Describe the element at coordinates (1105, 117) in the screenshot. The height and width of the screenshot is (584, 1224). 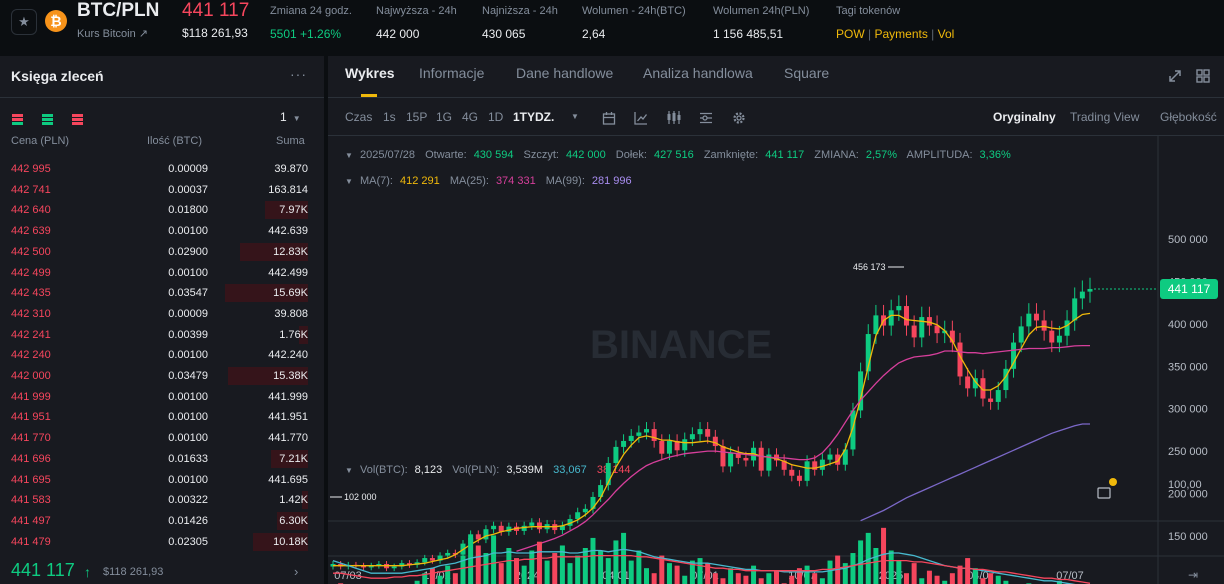
I see `view-tradingview: Trading View` at that location.